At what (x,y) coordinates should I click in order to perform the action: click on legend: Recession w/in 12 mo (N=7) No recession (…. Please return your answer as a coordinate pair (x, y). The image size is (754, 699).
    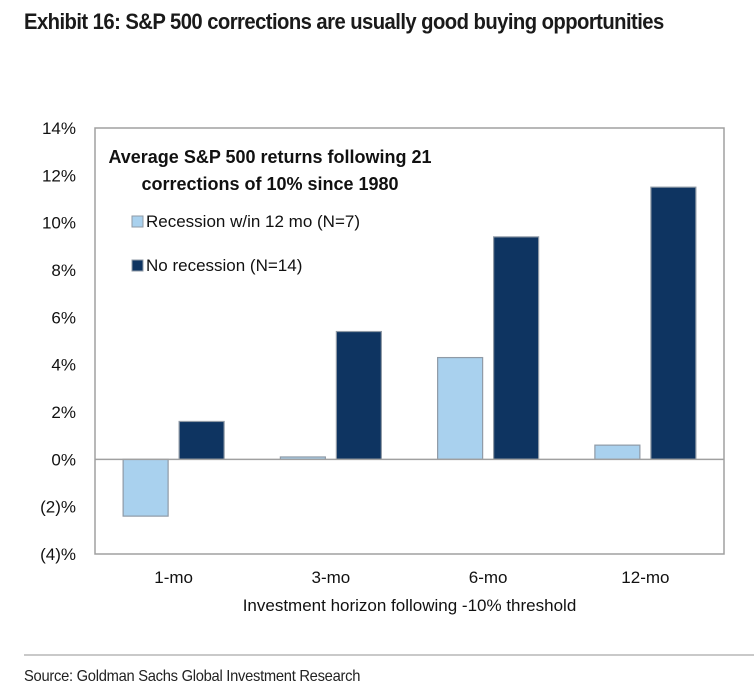
    Looking at the image, I should click on (245, 243).